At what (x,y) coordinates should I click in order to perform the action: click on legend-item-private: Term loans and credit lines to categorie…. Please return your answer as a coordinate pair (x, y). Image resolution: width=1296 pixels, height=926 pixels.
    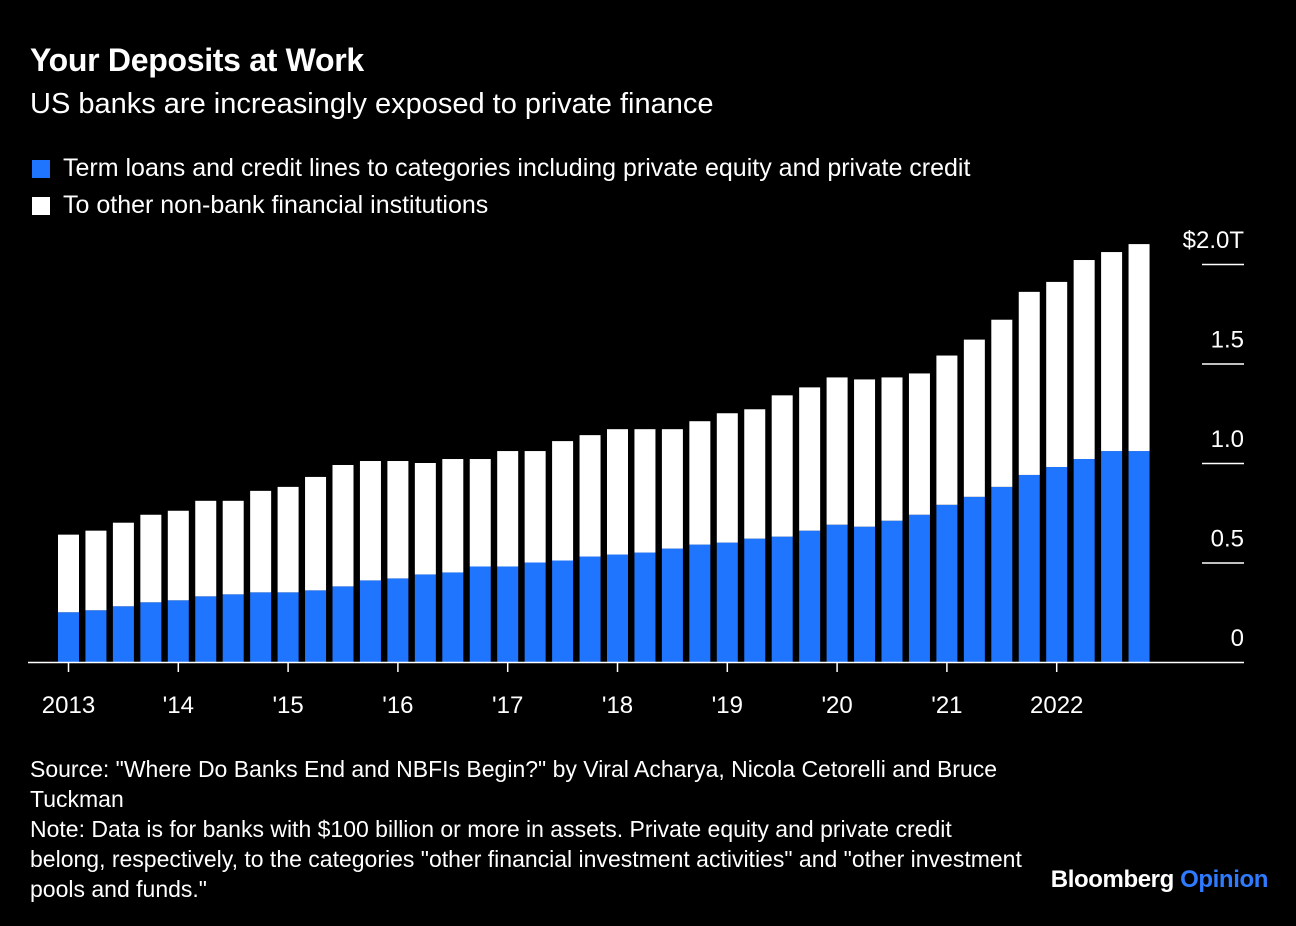
    Looking at the image, I should click on (501, 168).